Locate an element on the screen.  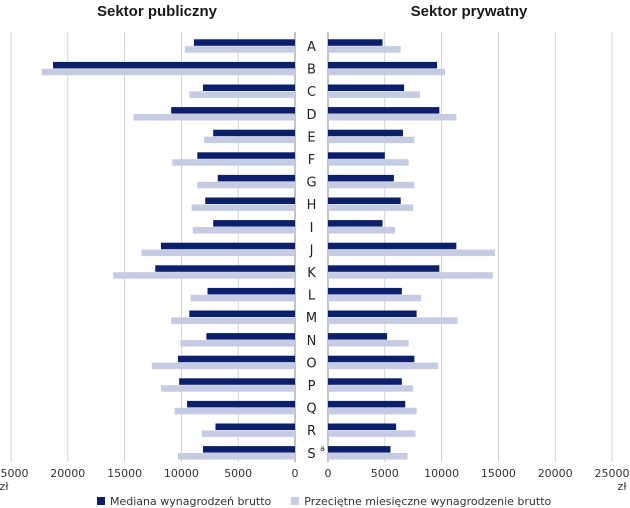
bar-private-mean-L is located at coordinates (375, 298).